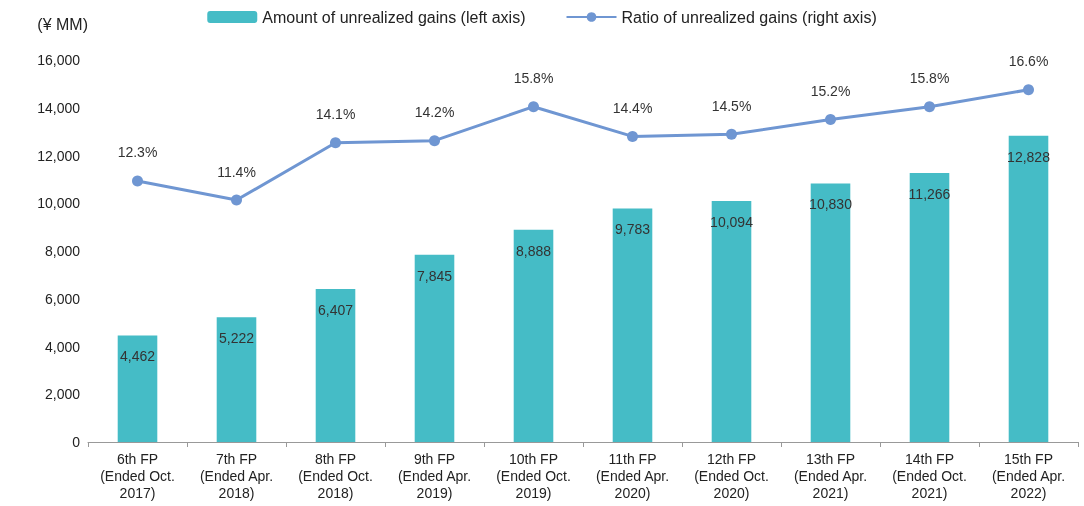 The height and width of the screenshot is (506, 1084). Describe the element at coordinates (830, 90) in the screenshot. I see `data-label: 15.2%` at that location.